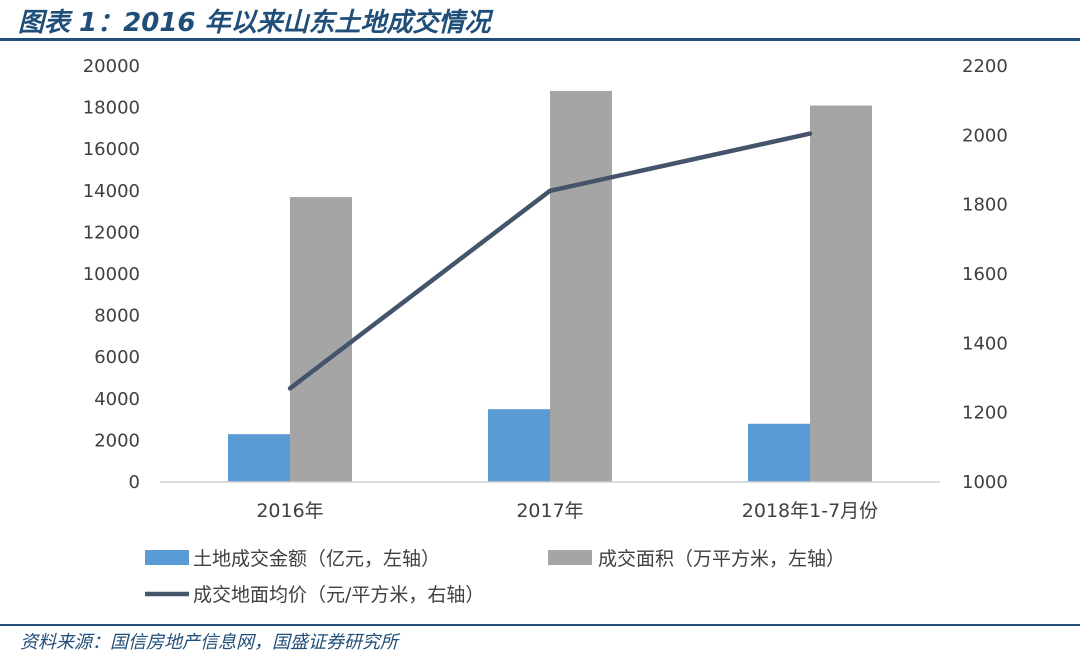 This screenshot has height=655, width=1080. Describe the element at coordinates (810, 511) in the screenshot. I see `x-tick-label: 2018年1-7月份` at that location.